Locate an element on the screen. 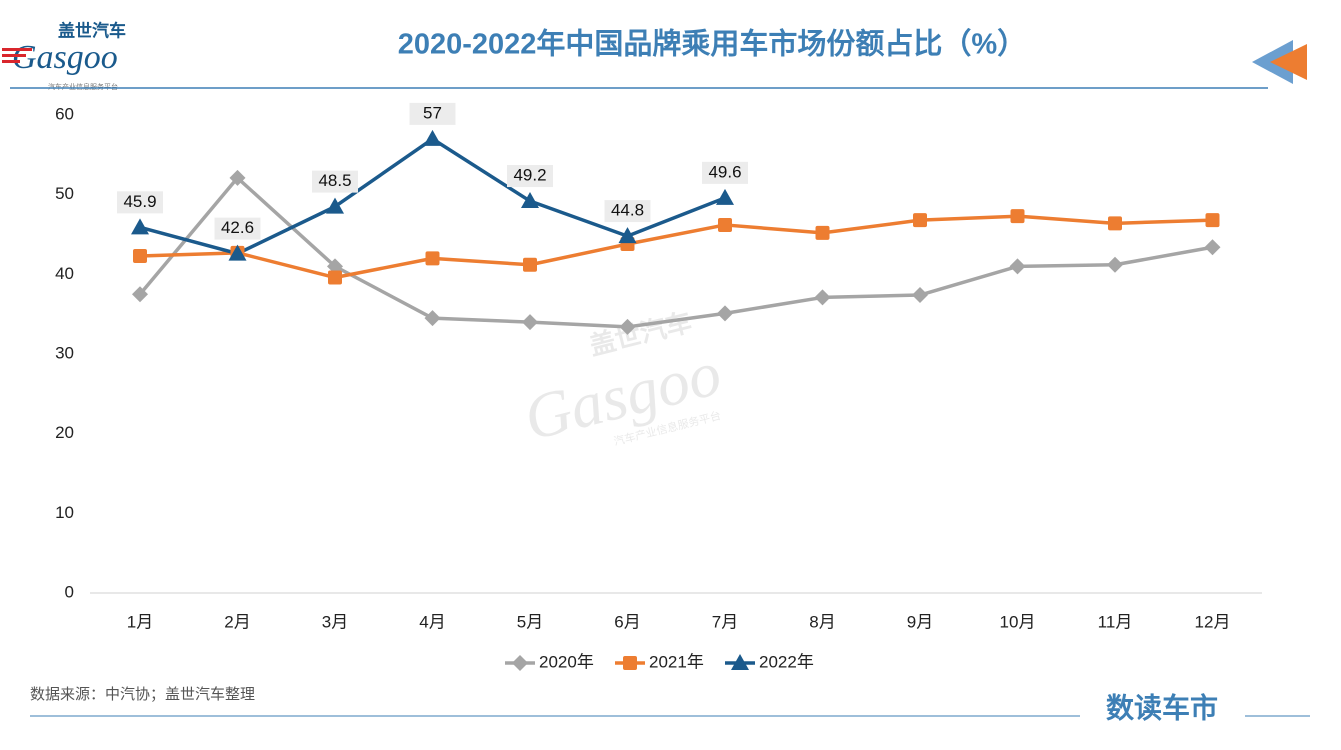 This screenshot has width=1341, height=750. data-label: 45.9 is located at coordinates (139, 201).